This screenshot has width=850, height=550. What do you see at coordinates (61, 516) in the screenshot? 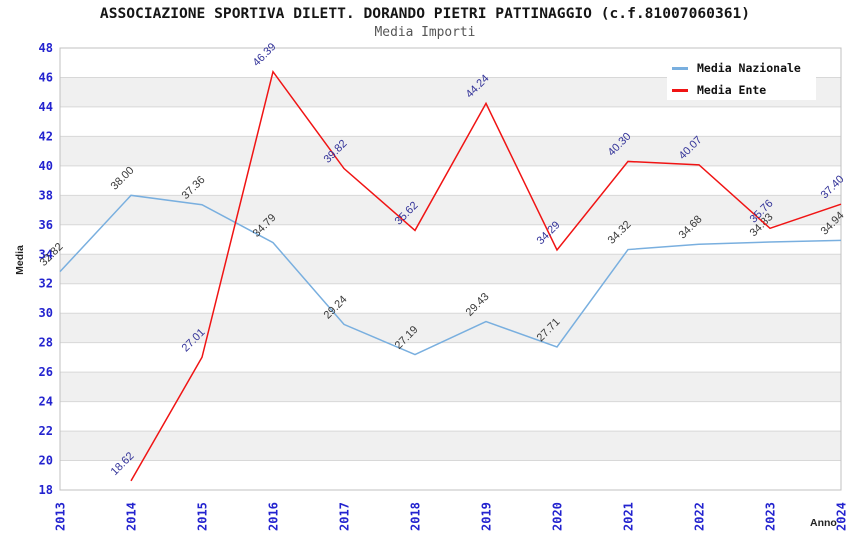
I see `x-tick-label: 2013` at bounding box center [61, 516].